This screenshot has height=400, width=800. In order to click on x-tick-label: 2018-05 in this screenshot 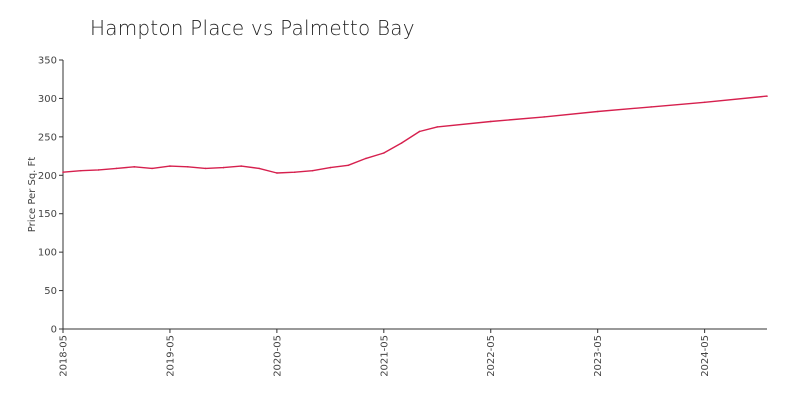, I will do `click(64, 356)`.